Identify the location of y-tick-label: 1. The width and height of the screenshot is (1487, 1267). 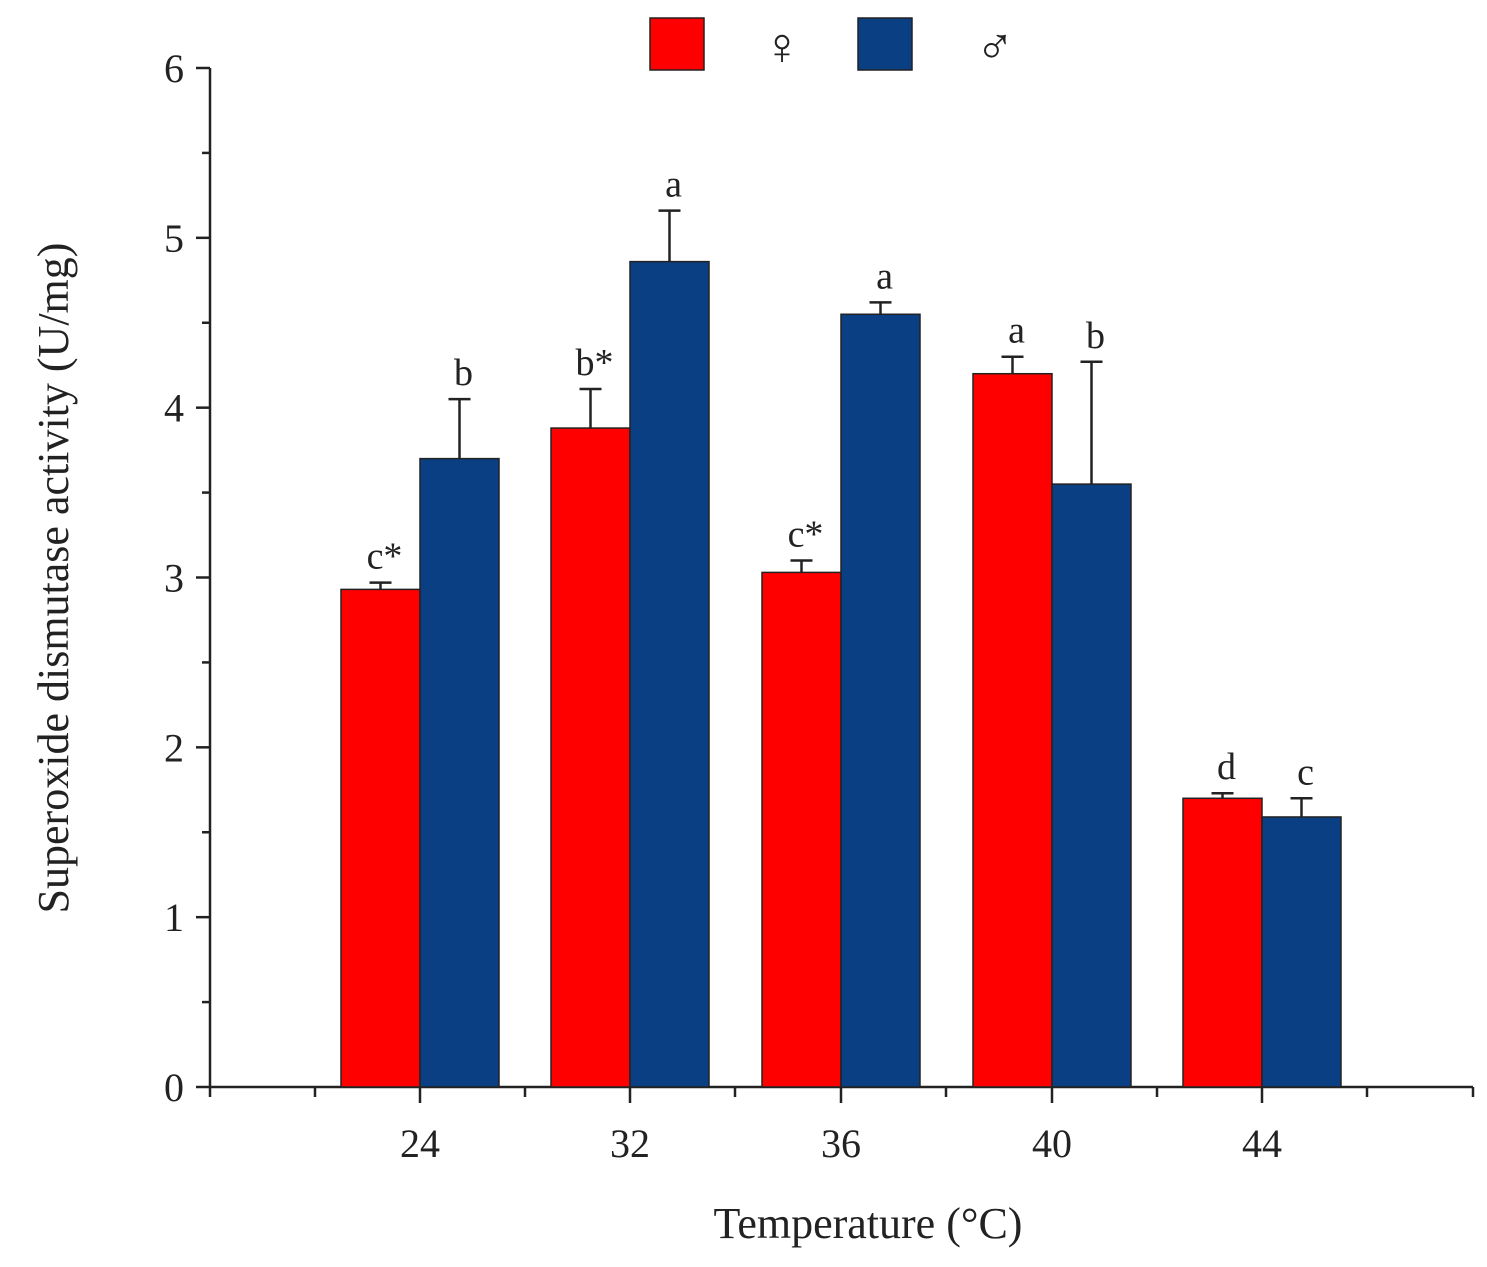
(174, 917).